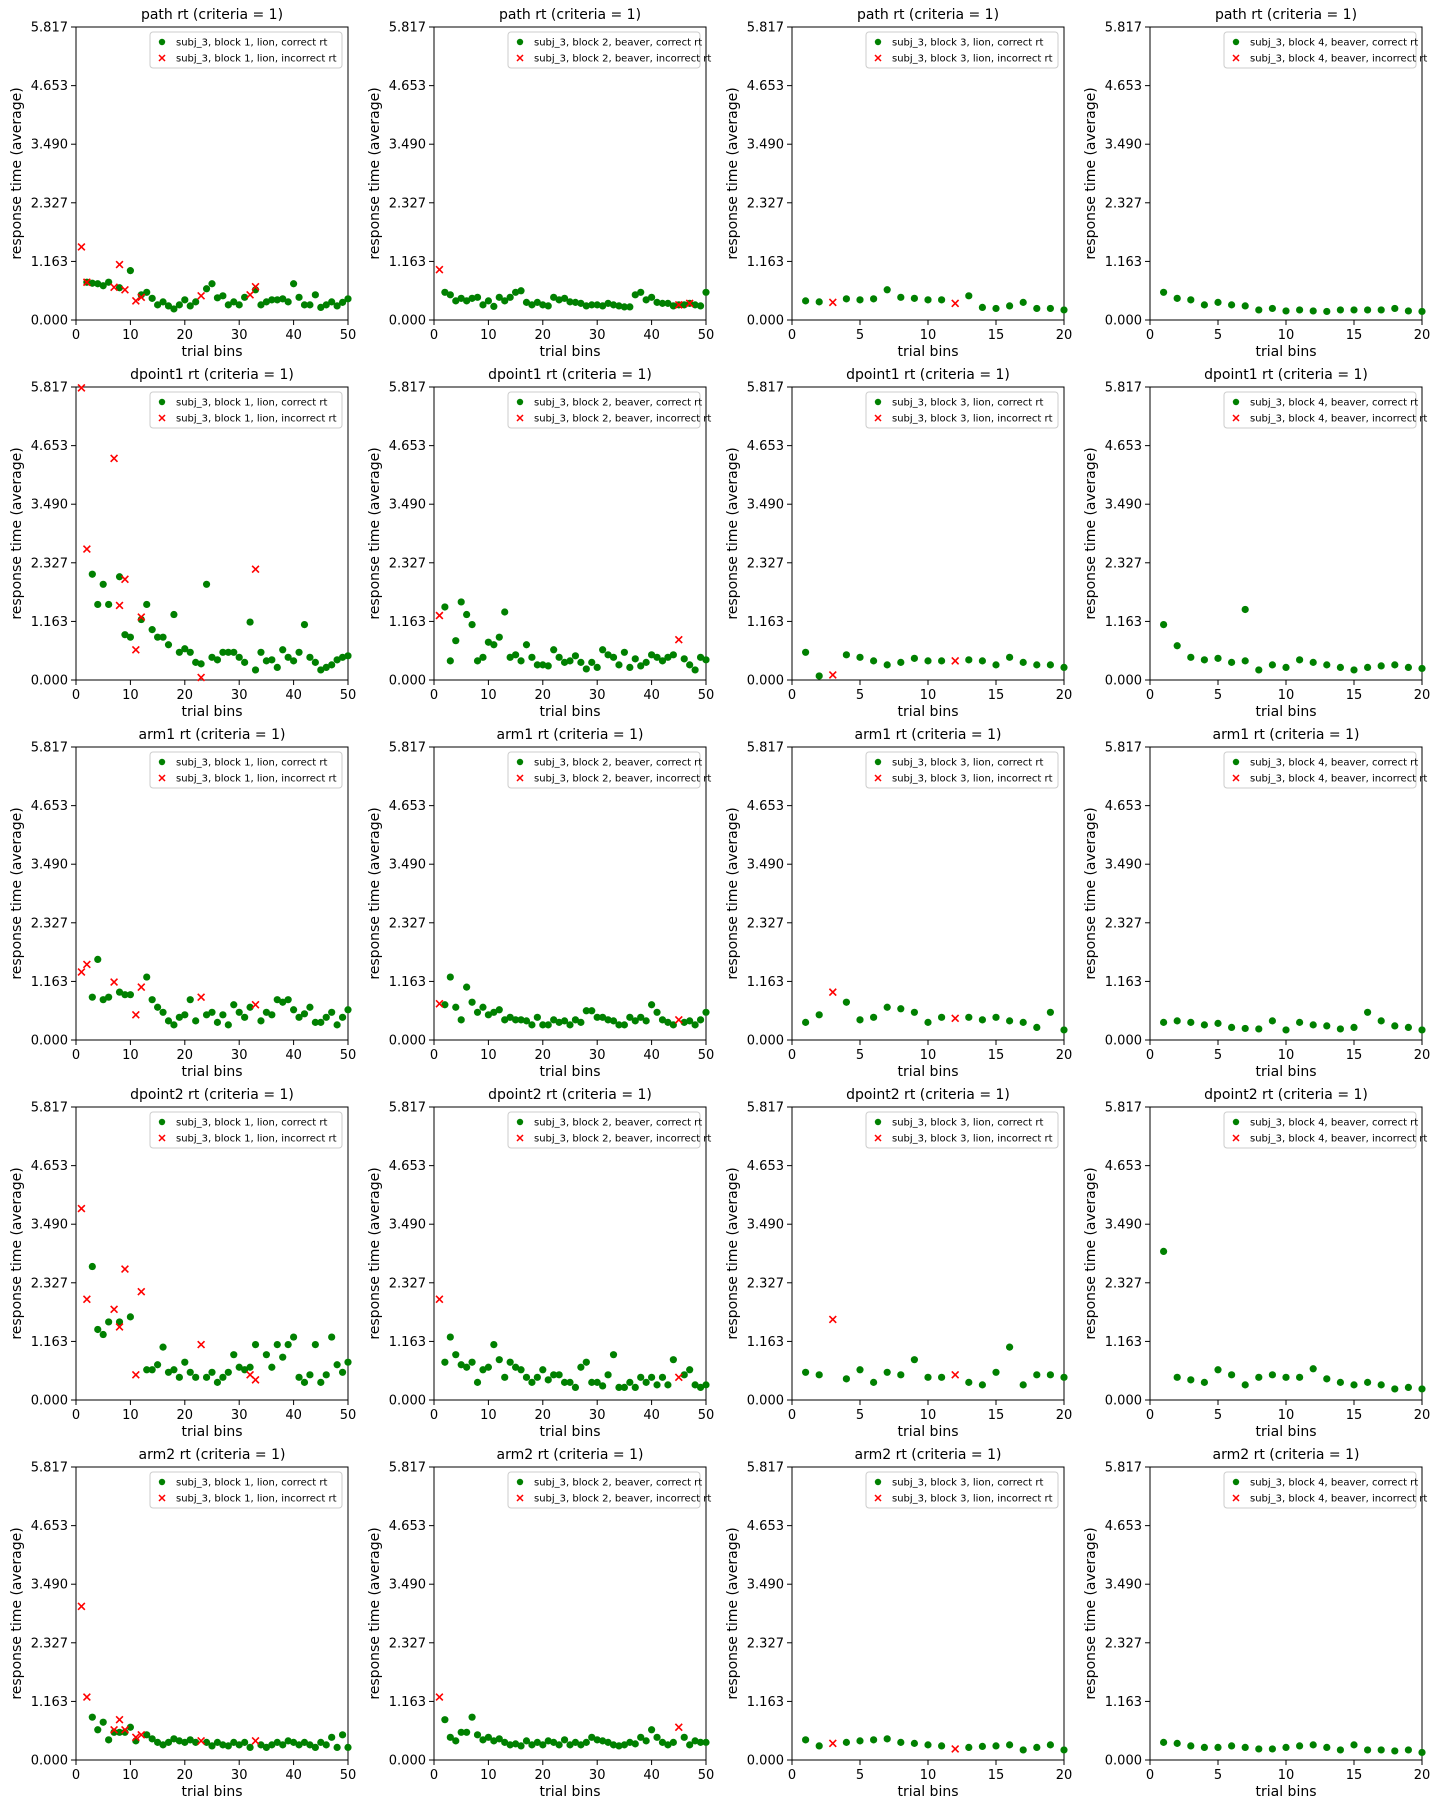 The image size is (1440, 1800). What do you see at coordinates (130, 695) in the screenshot?
I see `x-tick-label: 10` at bounding box center [130, 695].